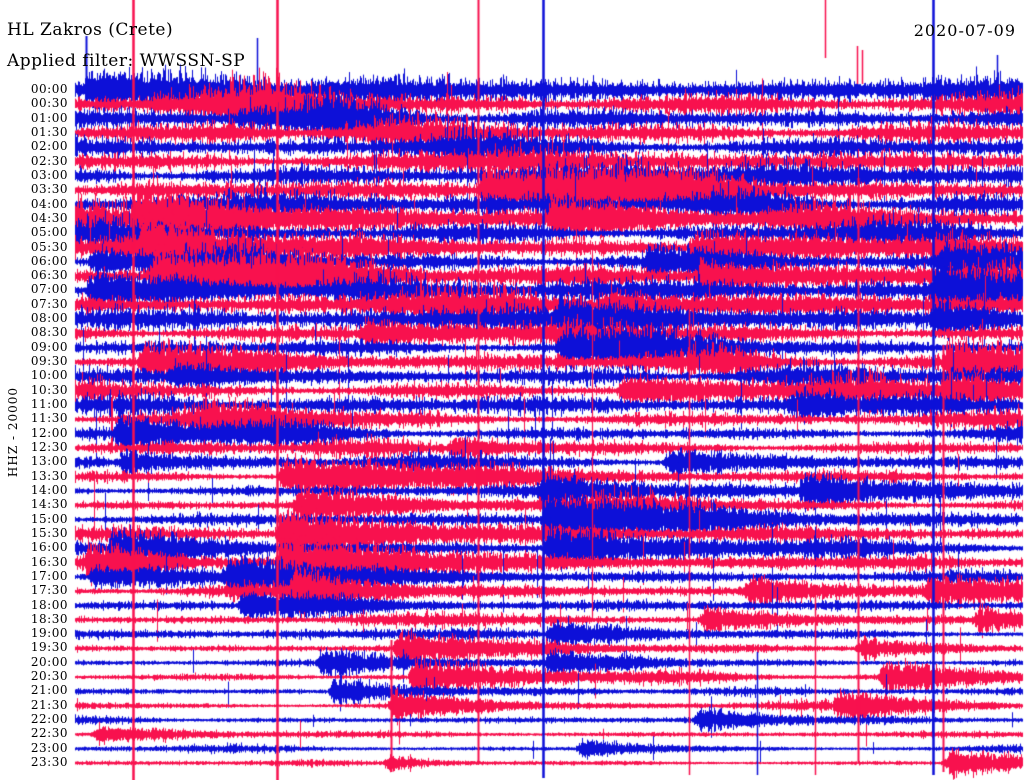 The image size is (1024, 780). I want to click on time-label: 05:00, so click(49, 232).